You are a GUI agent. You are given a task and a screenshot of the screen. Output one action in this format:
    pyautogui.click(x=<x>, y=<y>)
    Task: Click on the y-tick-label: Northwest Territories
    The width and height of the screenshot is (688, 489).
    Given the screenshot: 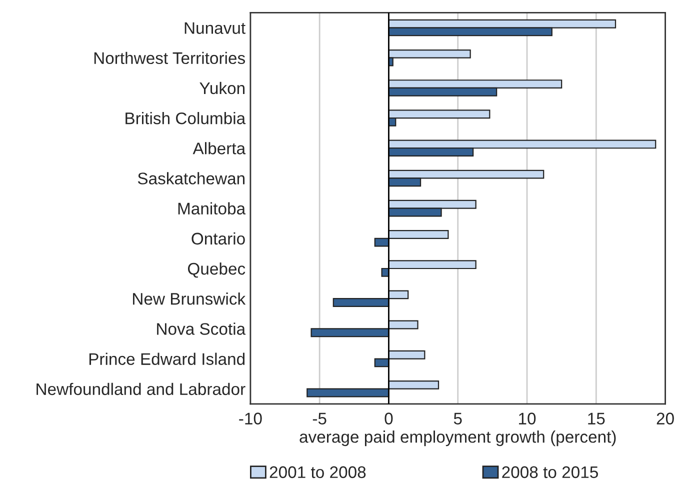 What is the action you would take?
    pyautogui.click(x=169, y=58)
    